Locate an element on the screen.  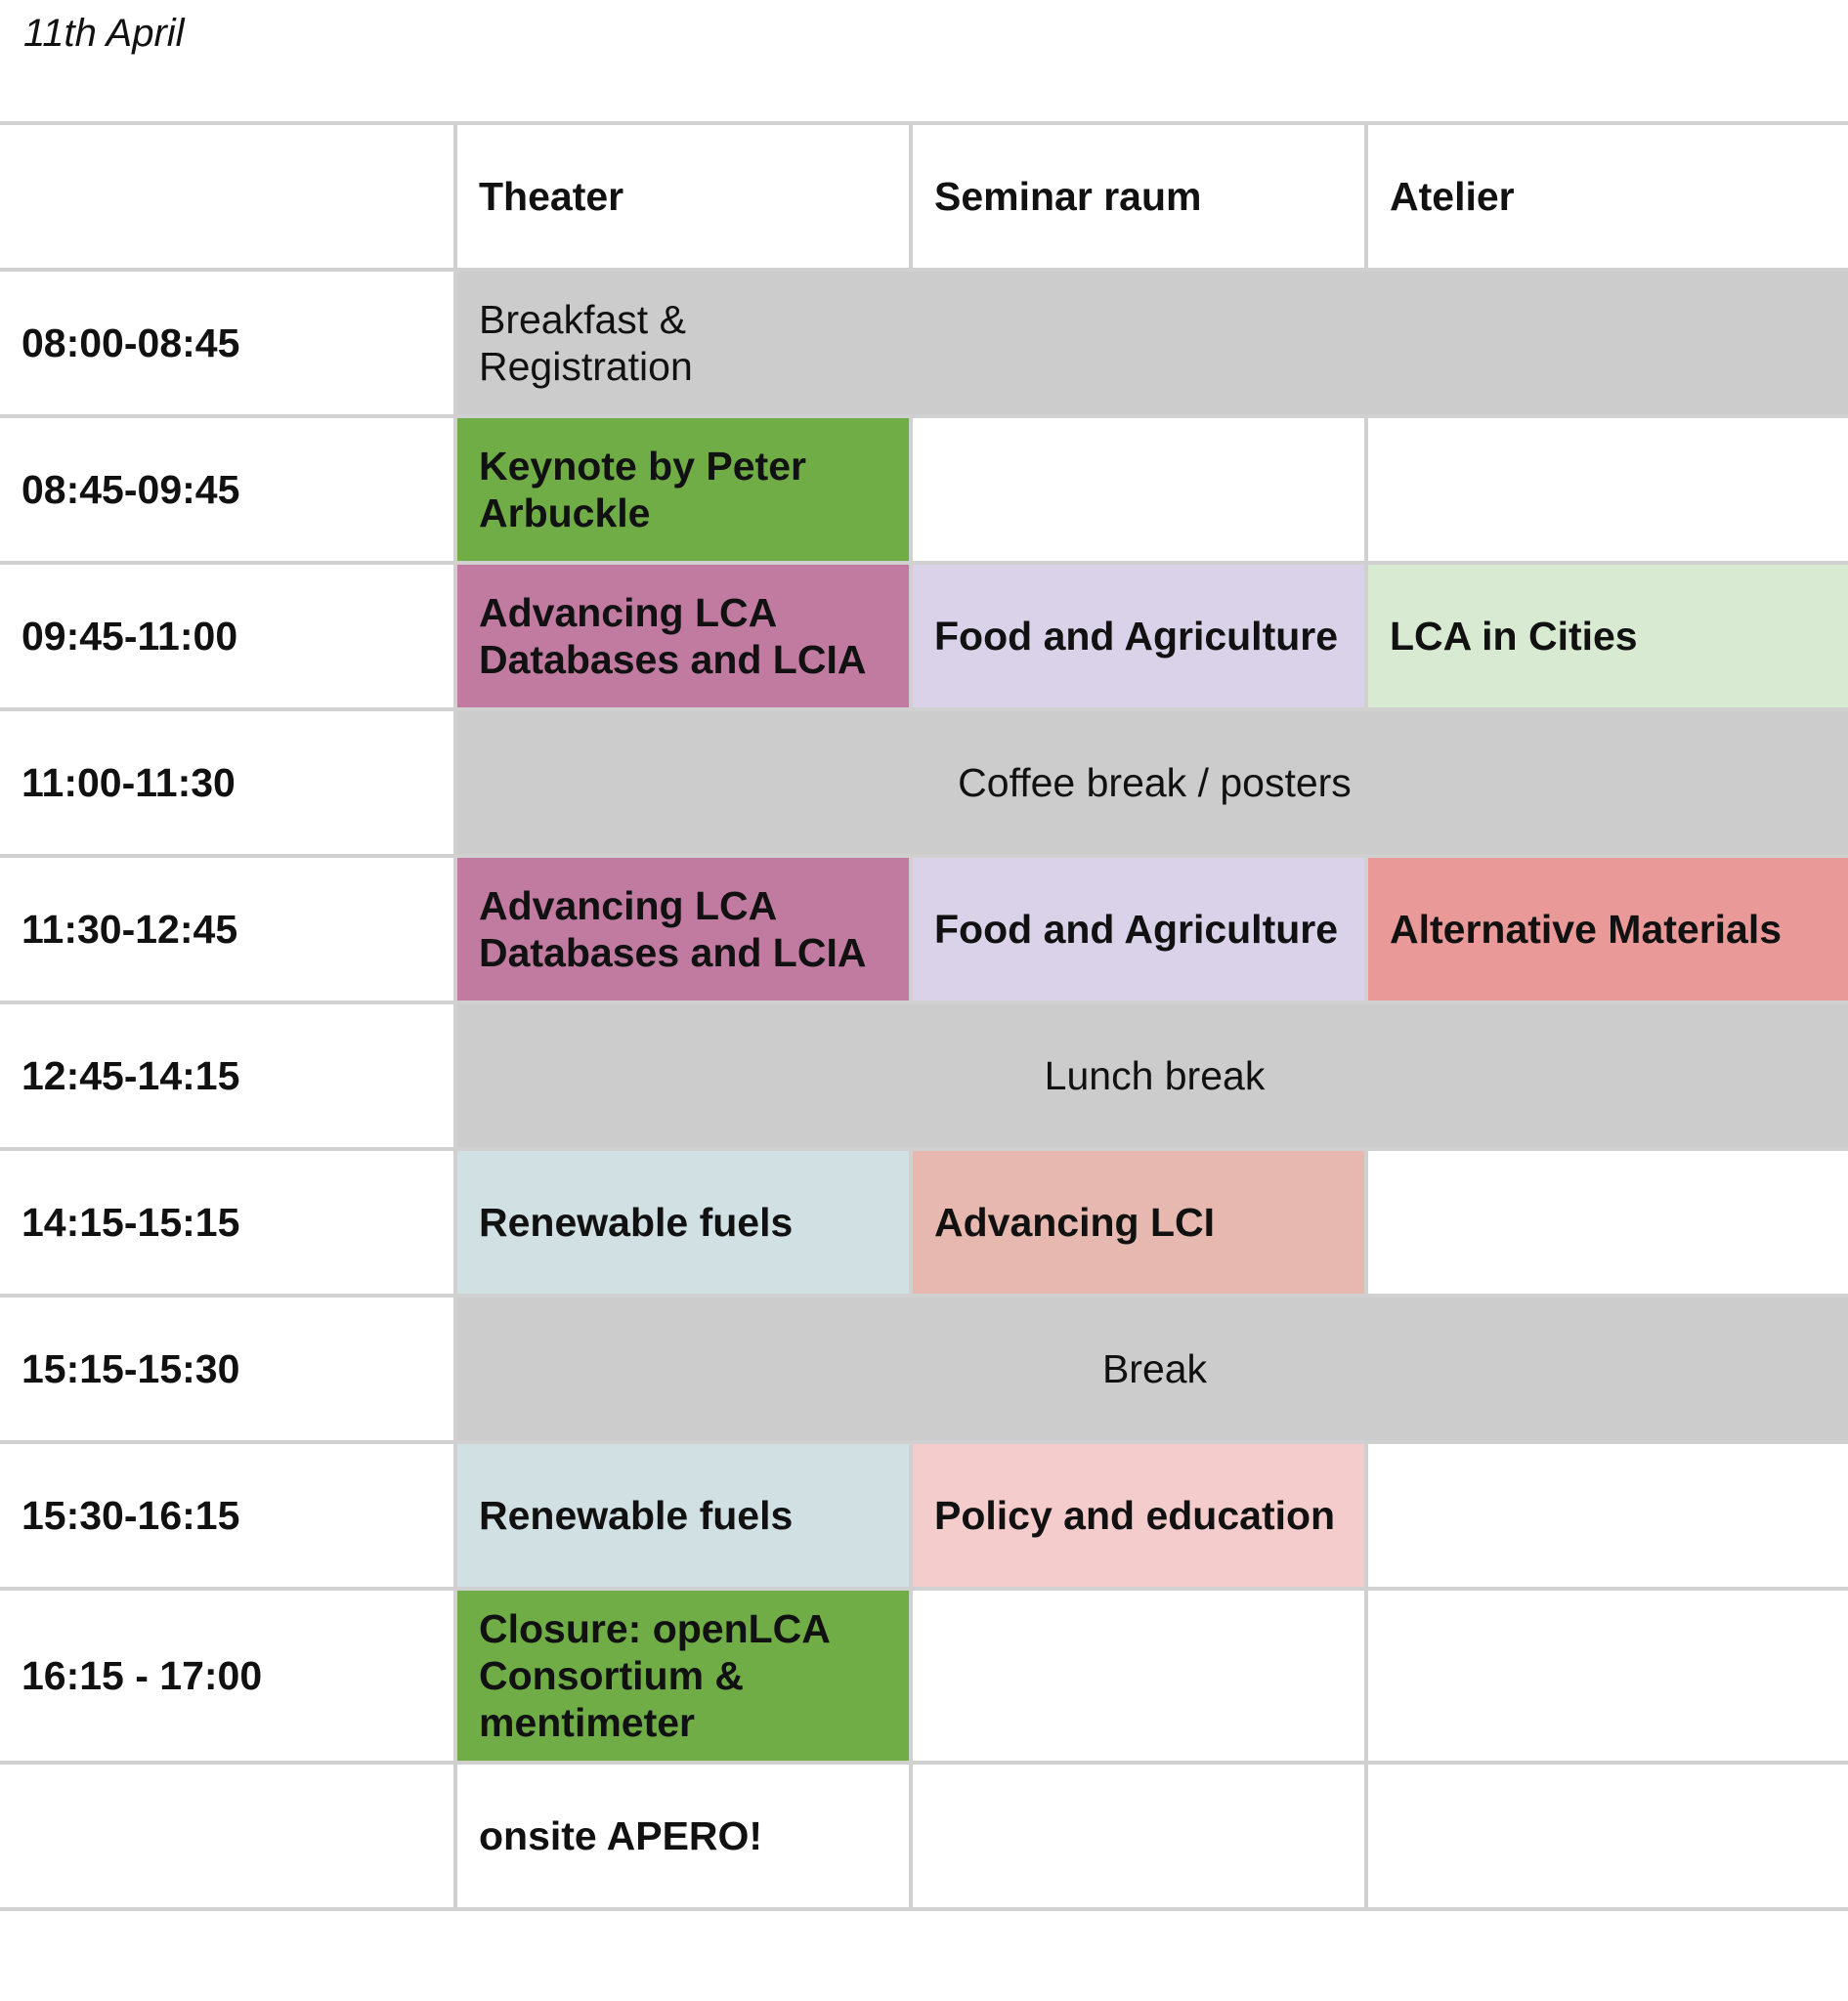
schedule-date: 11th April is located at coordinates (104, 33).